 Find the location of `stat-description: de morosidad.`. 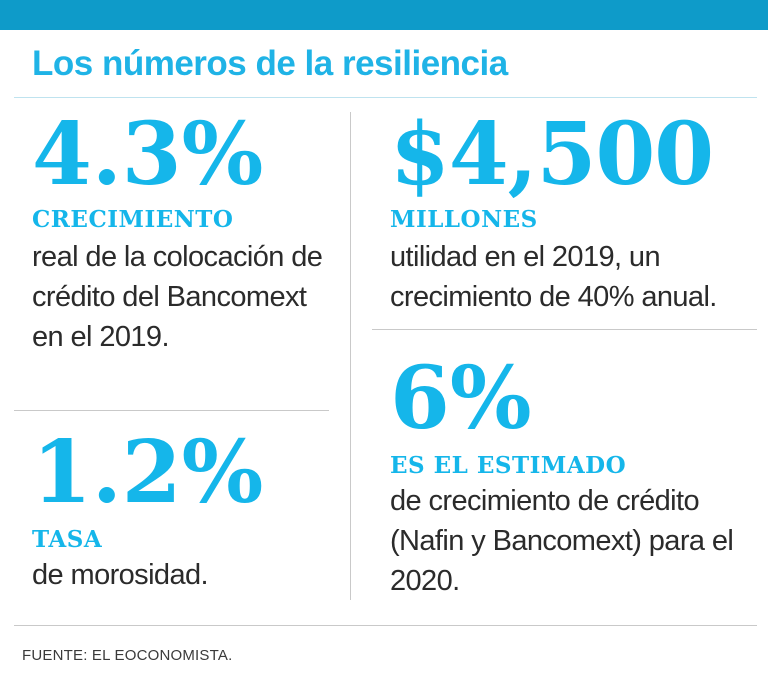

stat-description: de morosidad. is located at coordinates (120, 575).